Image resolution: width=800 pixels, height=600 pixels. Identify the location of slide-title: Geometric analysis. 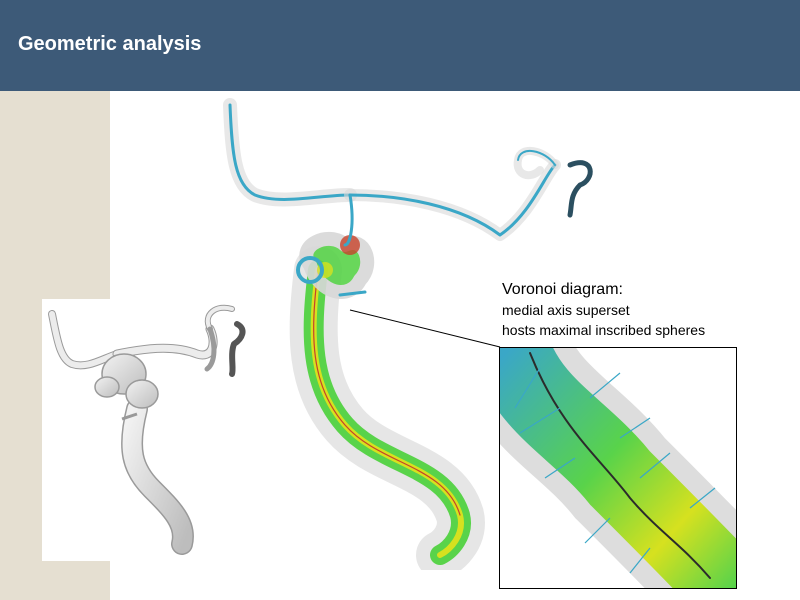
(110, 44).